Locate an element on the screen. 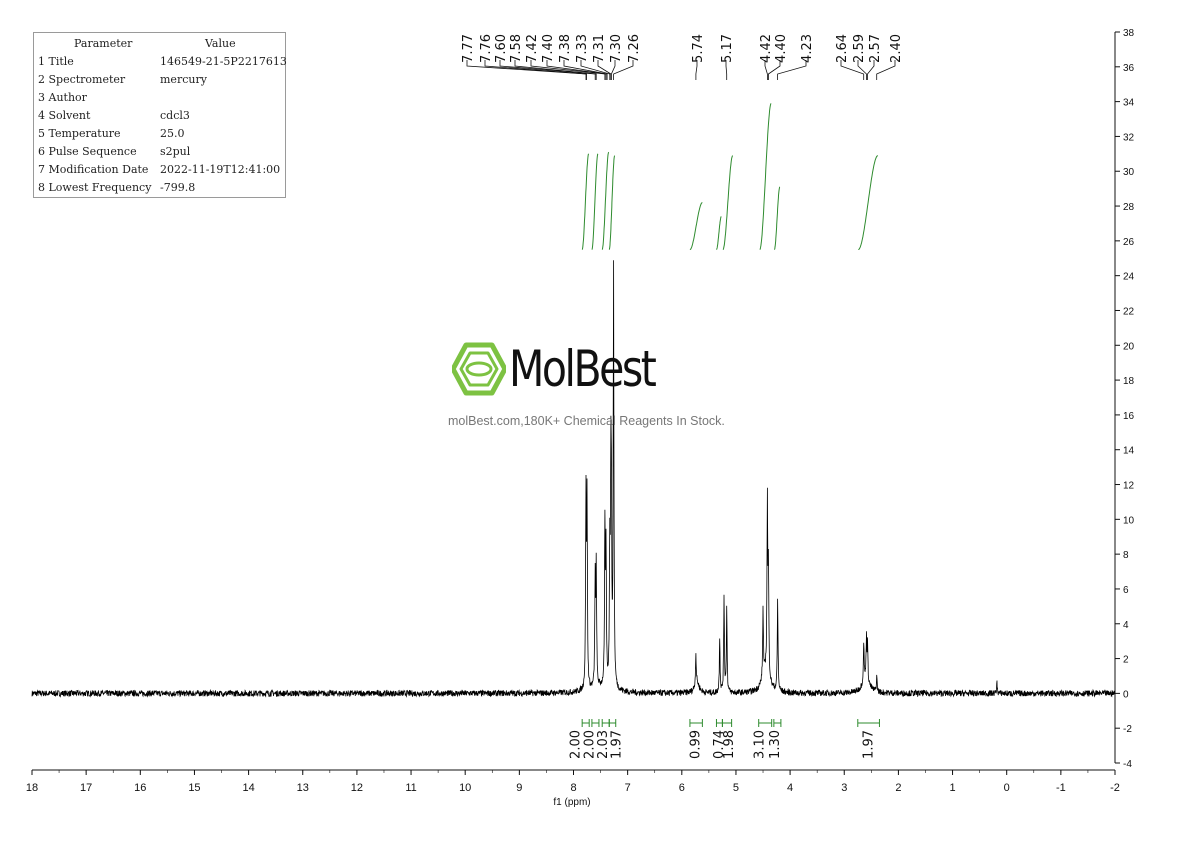 The image size is (1190, 841). parameter-row: 1 Title 146549-21-5P2217613 is located at coordinates (160, 62).